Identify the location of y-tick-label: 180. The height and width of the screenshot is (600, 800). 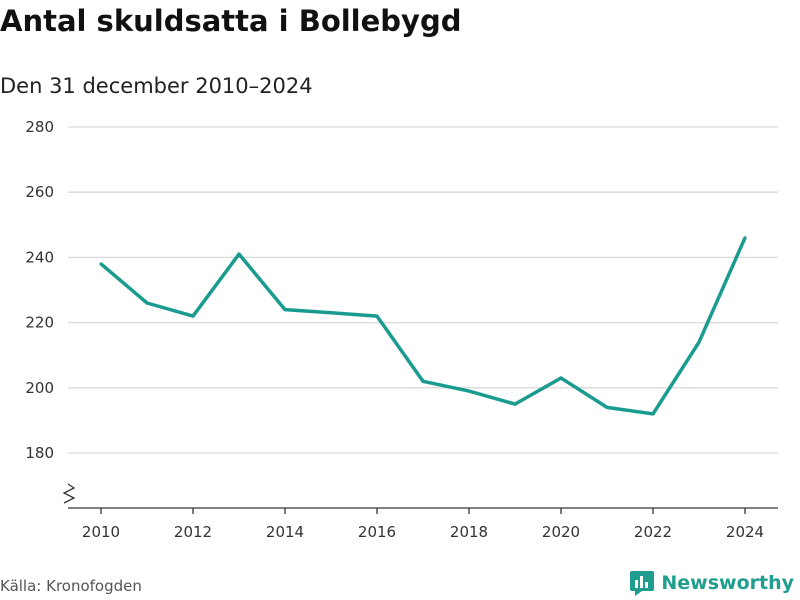
(39, 453).